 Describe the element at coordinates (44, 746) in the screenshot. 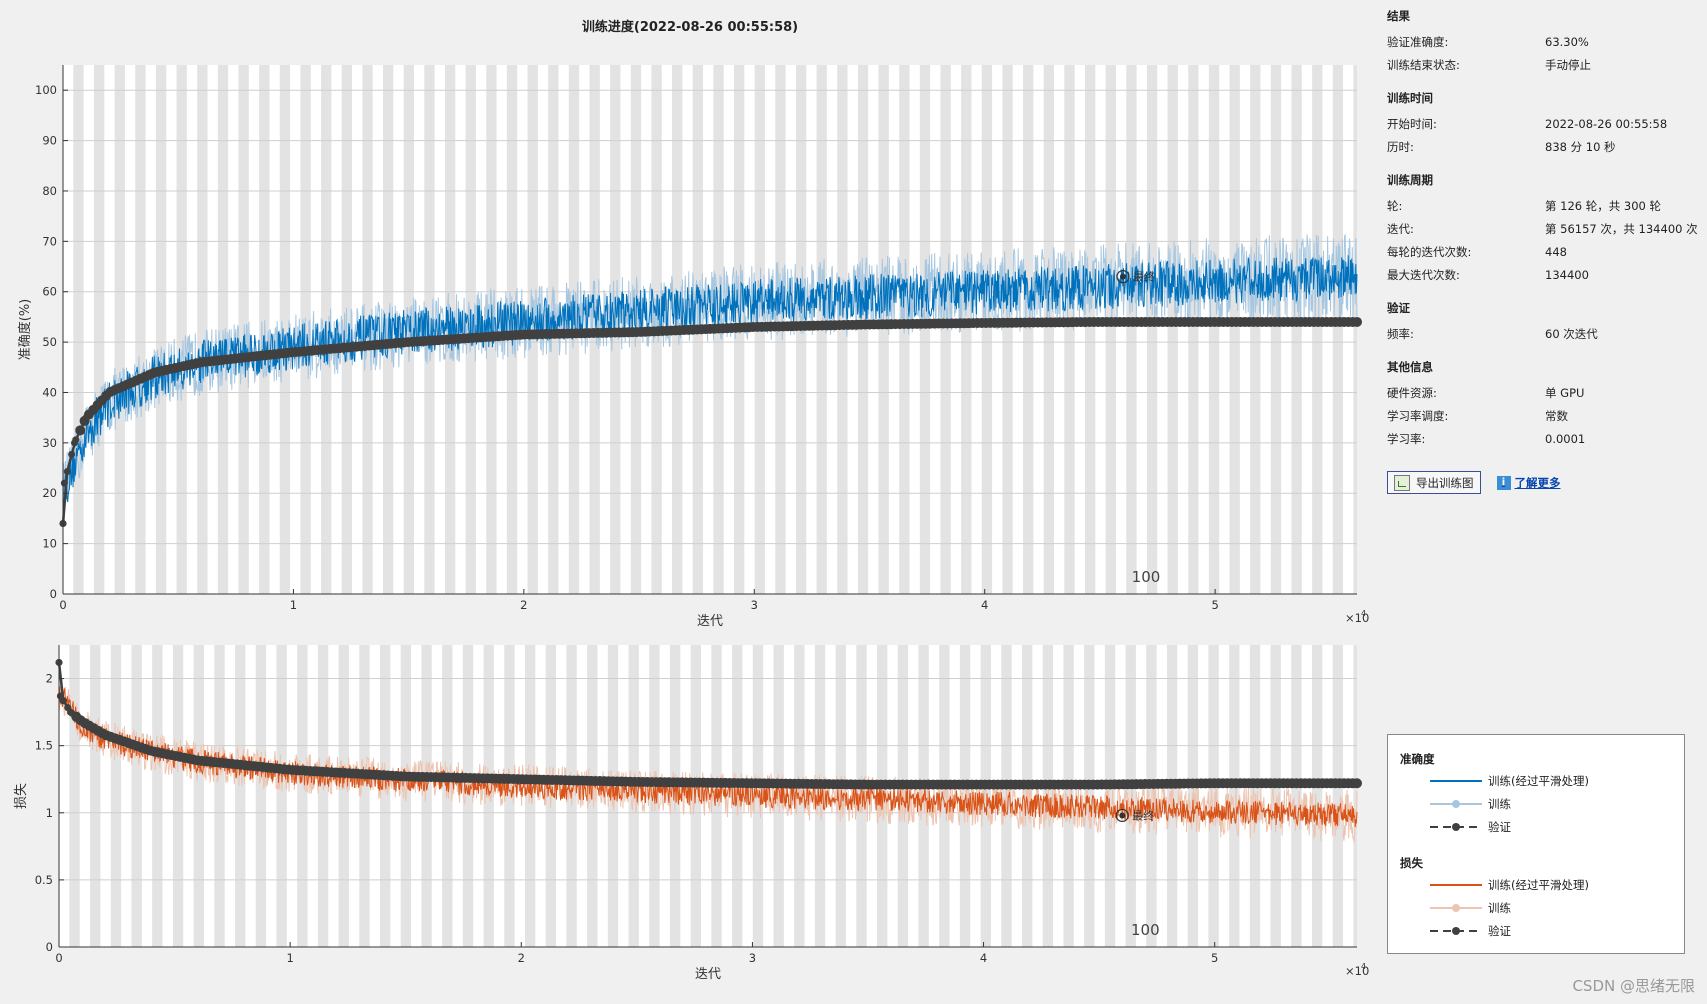

I see `y-tick-label: 1.5` at that location.